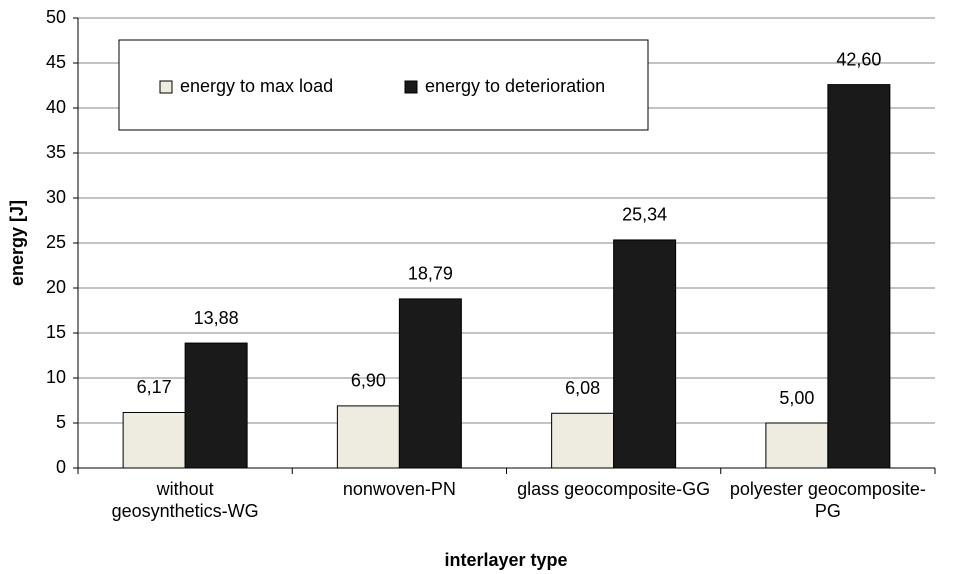  Describe the element at coordinates (61, 467) in the screenshot. I see `y-tick-label: 0` at that location.